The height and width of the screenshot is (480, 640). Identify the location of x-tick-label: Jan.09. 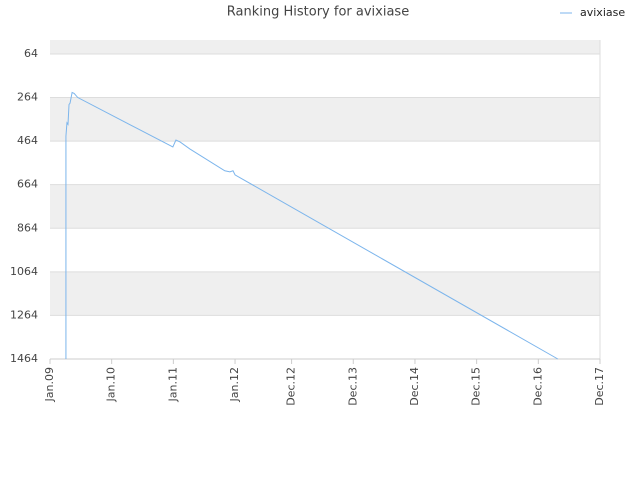
(49, 384).